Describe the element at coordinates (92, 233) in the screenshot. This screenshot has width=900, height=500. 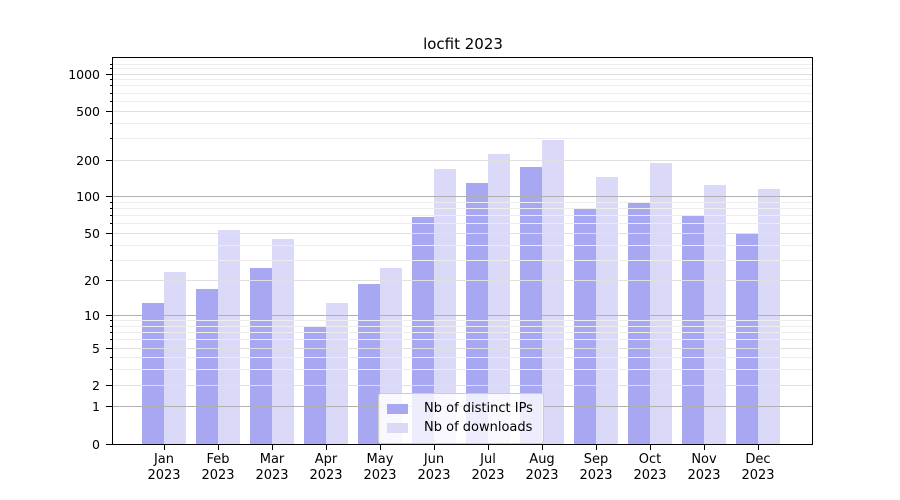
I see `y-tick-label-50: 50` at that location.